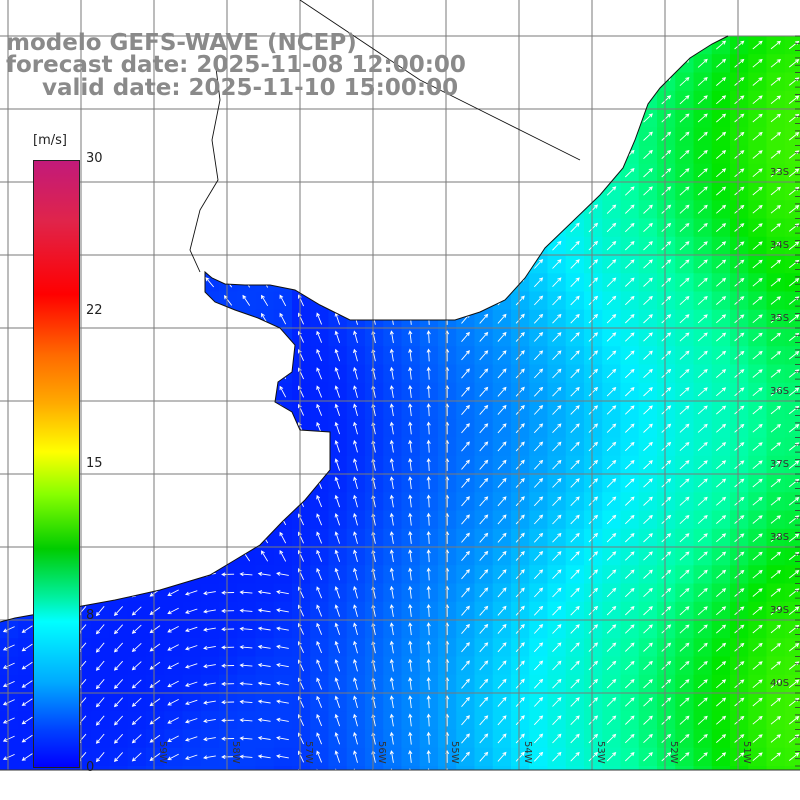 Image resolution: width=800 pixels, height=800 pixels. Describe the element at coordinates (600, 752) in the screenshot. I see `lon-label: 53W` at that location.